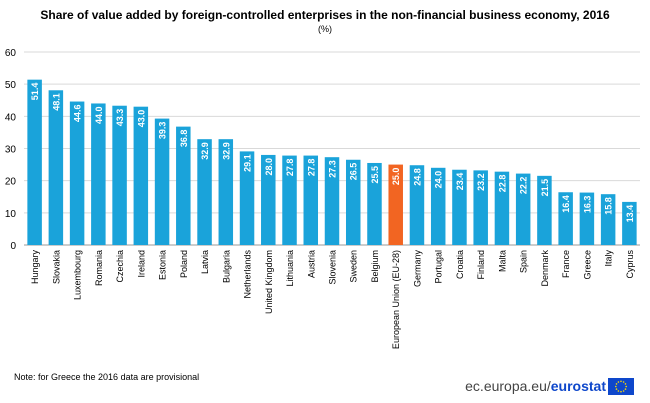 The image size is (650, 403). What do you see at coordinates (396, 177) in the screenshot?
I see `data-label: 25.0` at bounding box center [396, 177].